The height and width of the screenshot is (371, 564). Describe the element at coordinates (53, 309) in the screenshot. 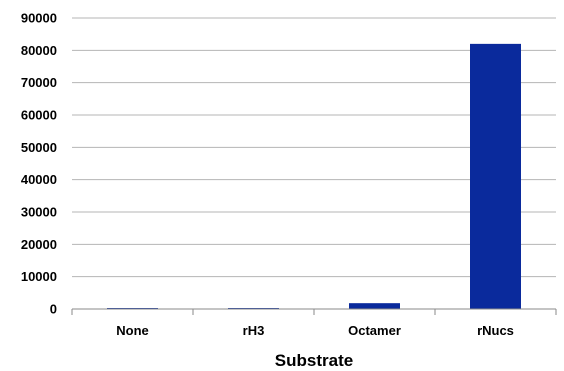

I see `y-tick-label: 0` at that location.